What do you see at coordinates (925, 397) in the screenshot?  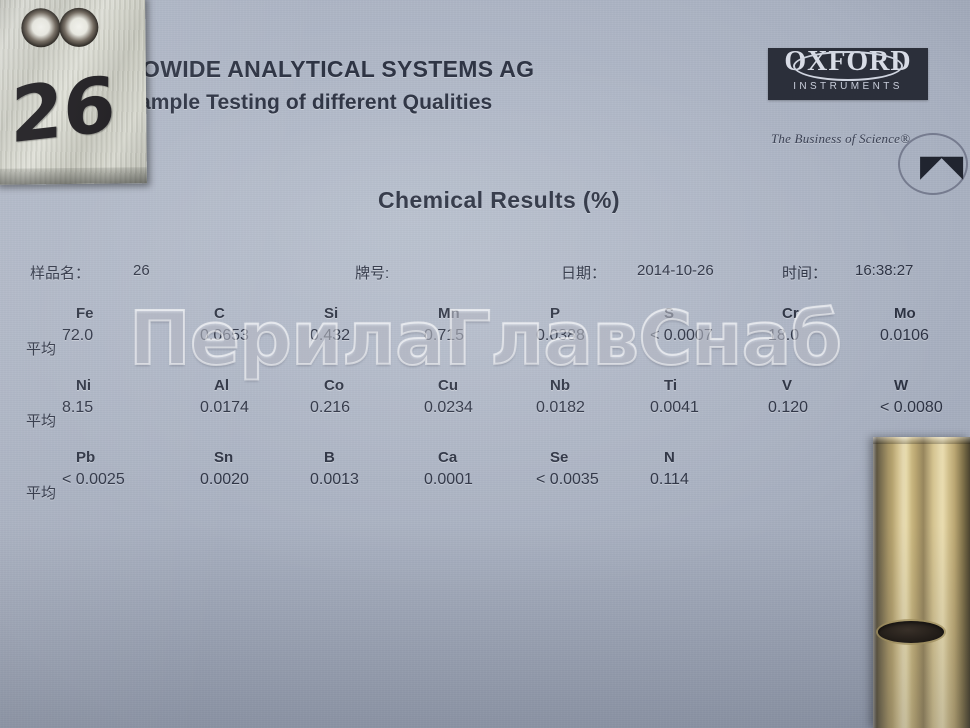 I see `result-cell-w: W < 0.0080` at bounding box center [925, 397].